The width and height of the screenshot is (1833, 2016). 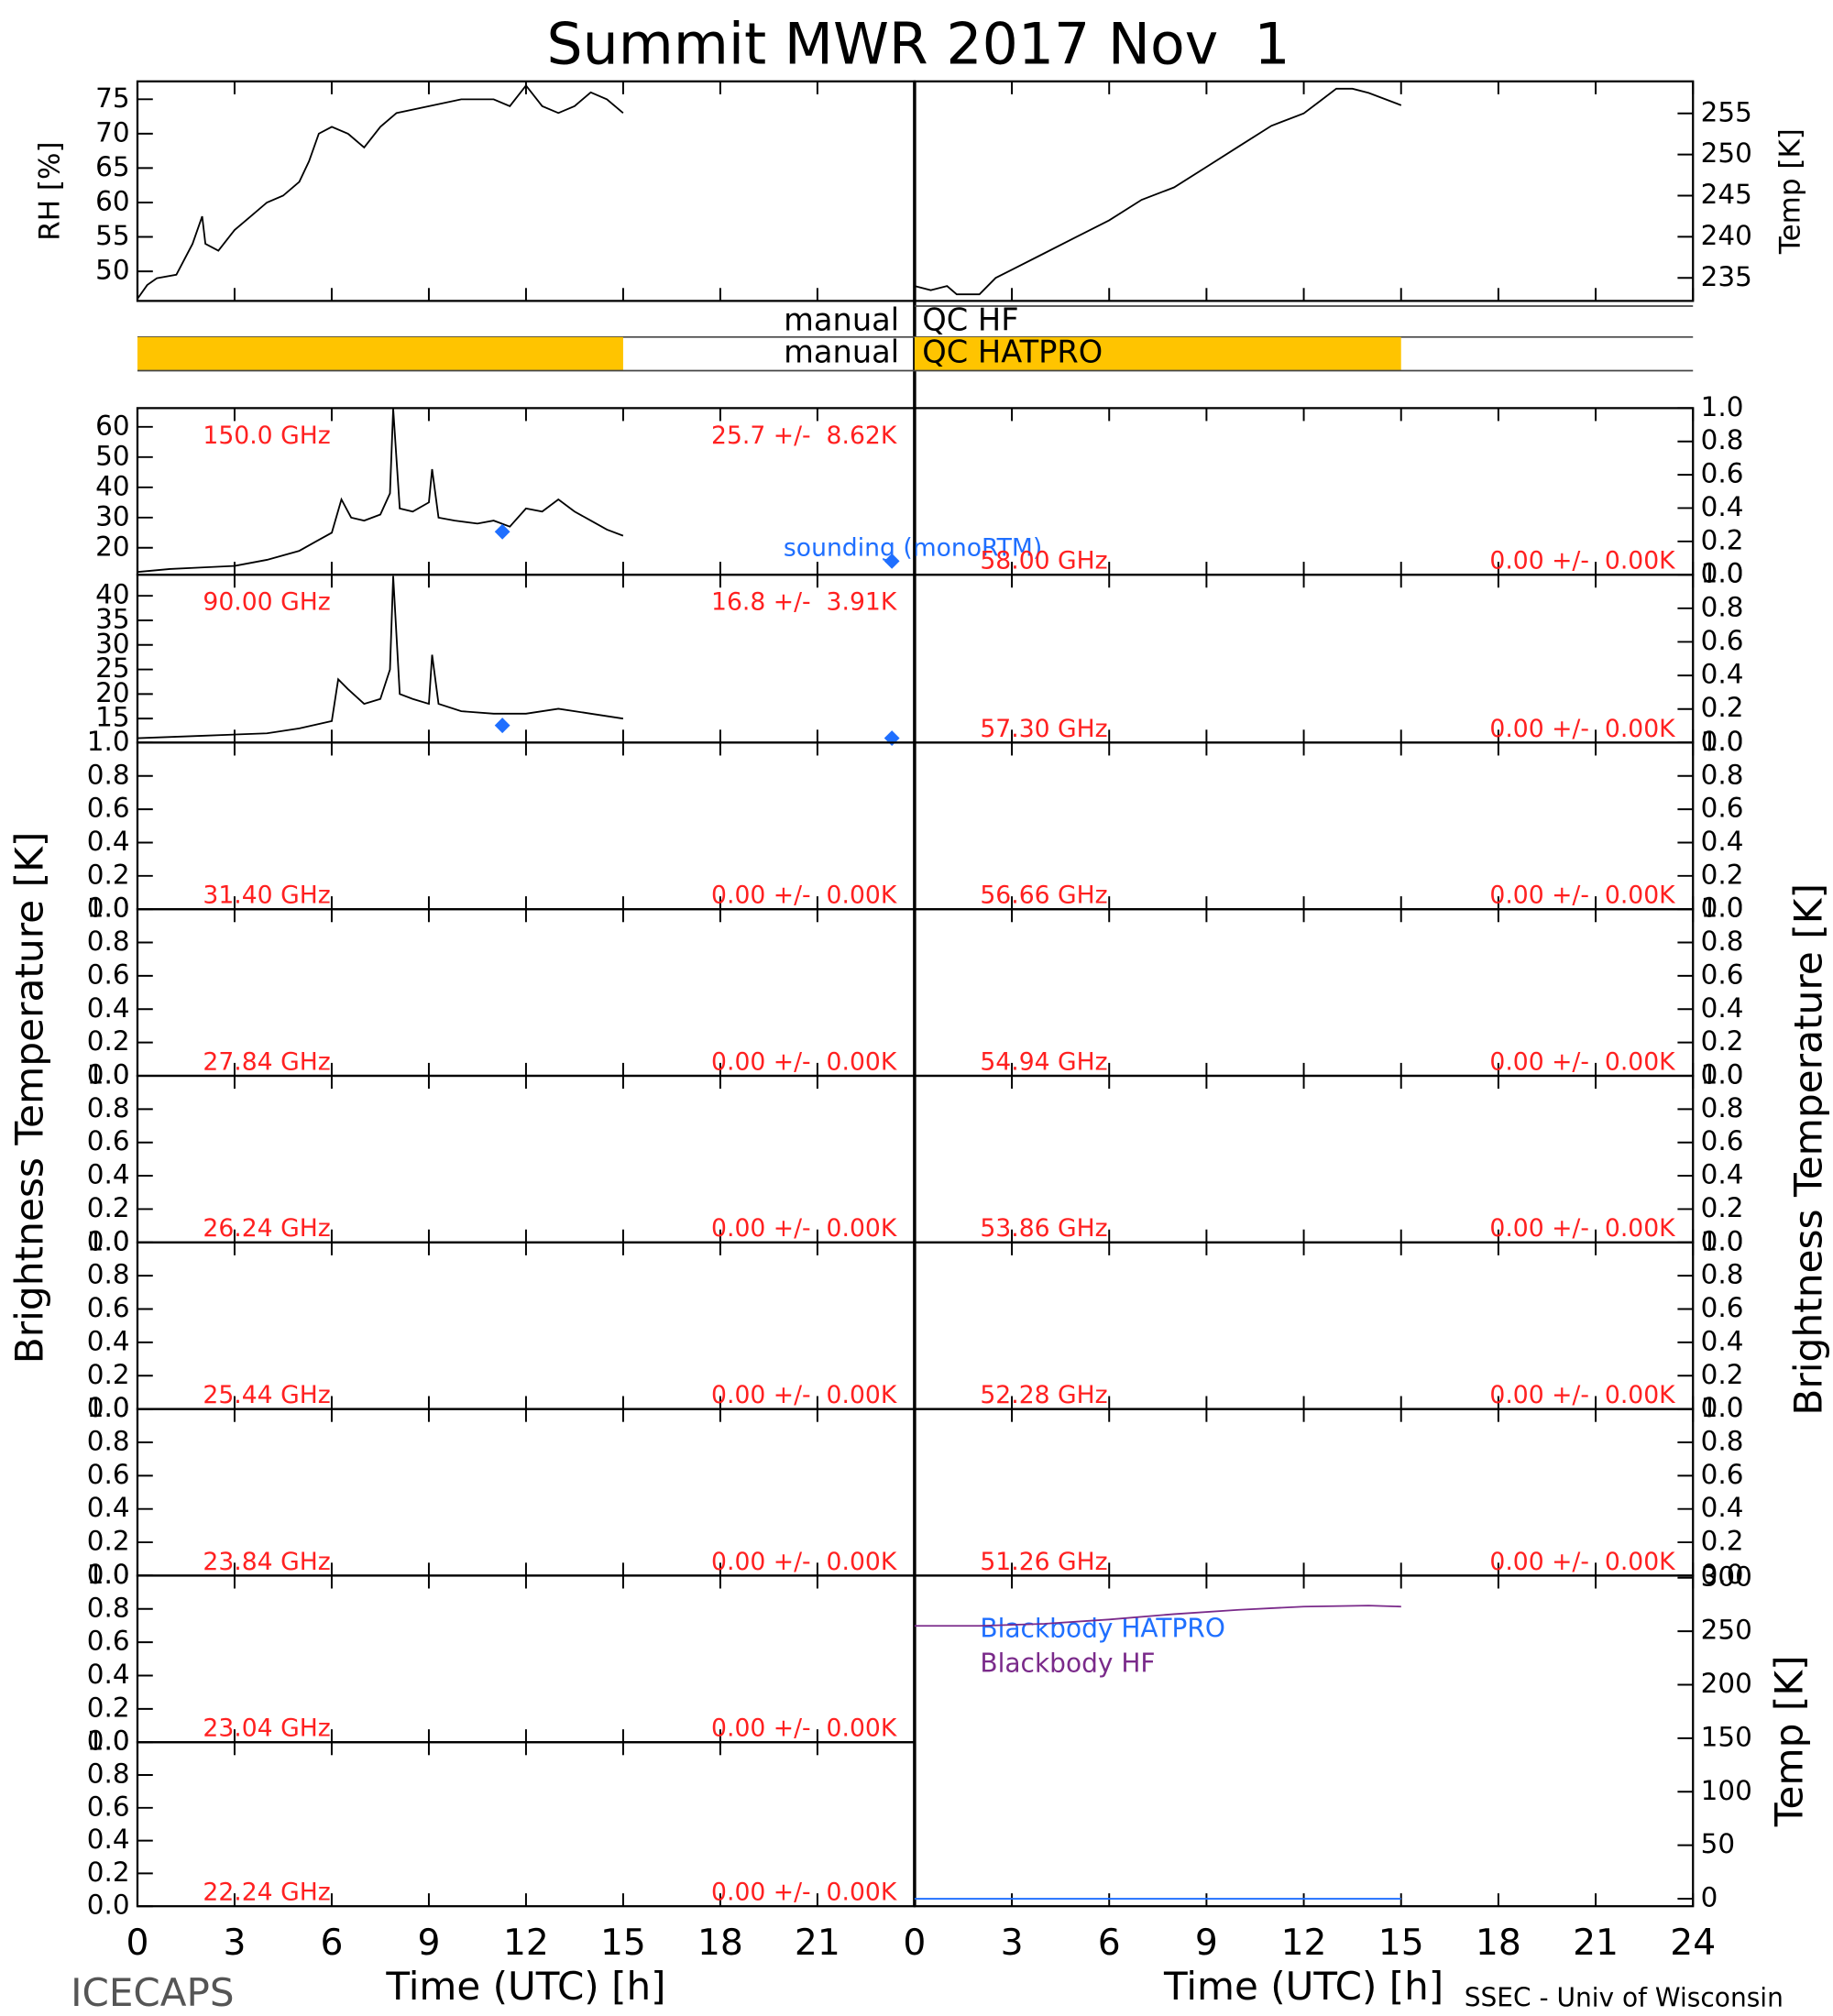 I want to click on channel-label: 31.40 GHz, so click(x=266, y=896).